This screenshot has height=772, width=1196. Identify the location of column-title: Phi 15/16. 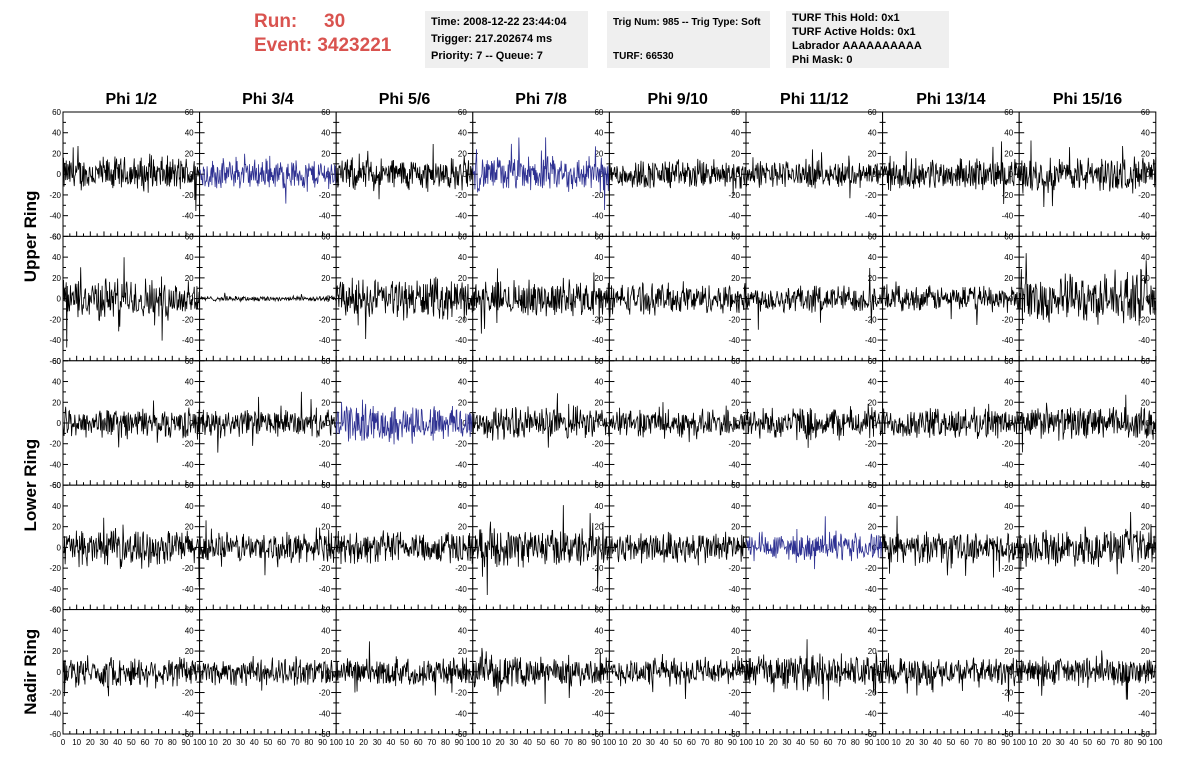
(1087, 99).